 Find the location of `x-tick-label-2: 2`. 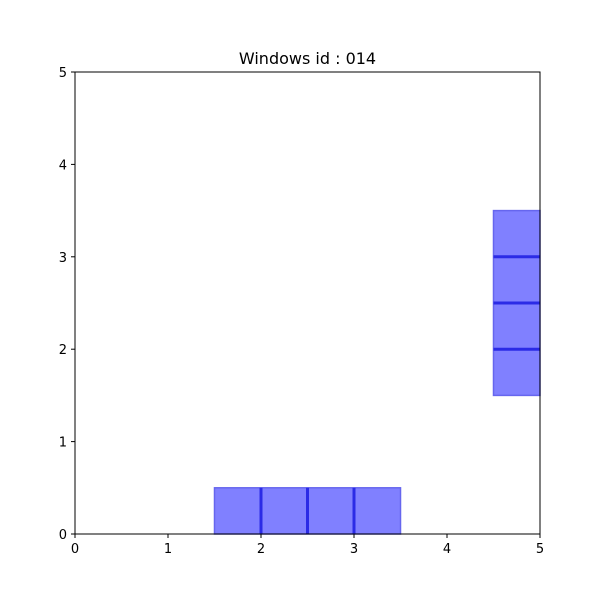

x-tick-label-2: 2 is located at coordinates (261, 549).